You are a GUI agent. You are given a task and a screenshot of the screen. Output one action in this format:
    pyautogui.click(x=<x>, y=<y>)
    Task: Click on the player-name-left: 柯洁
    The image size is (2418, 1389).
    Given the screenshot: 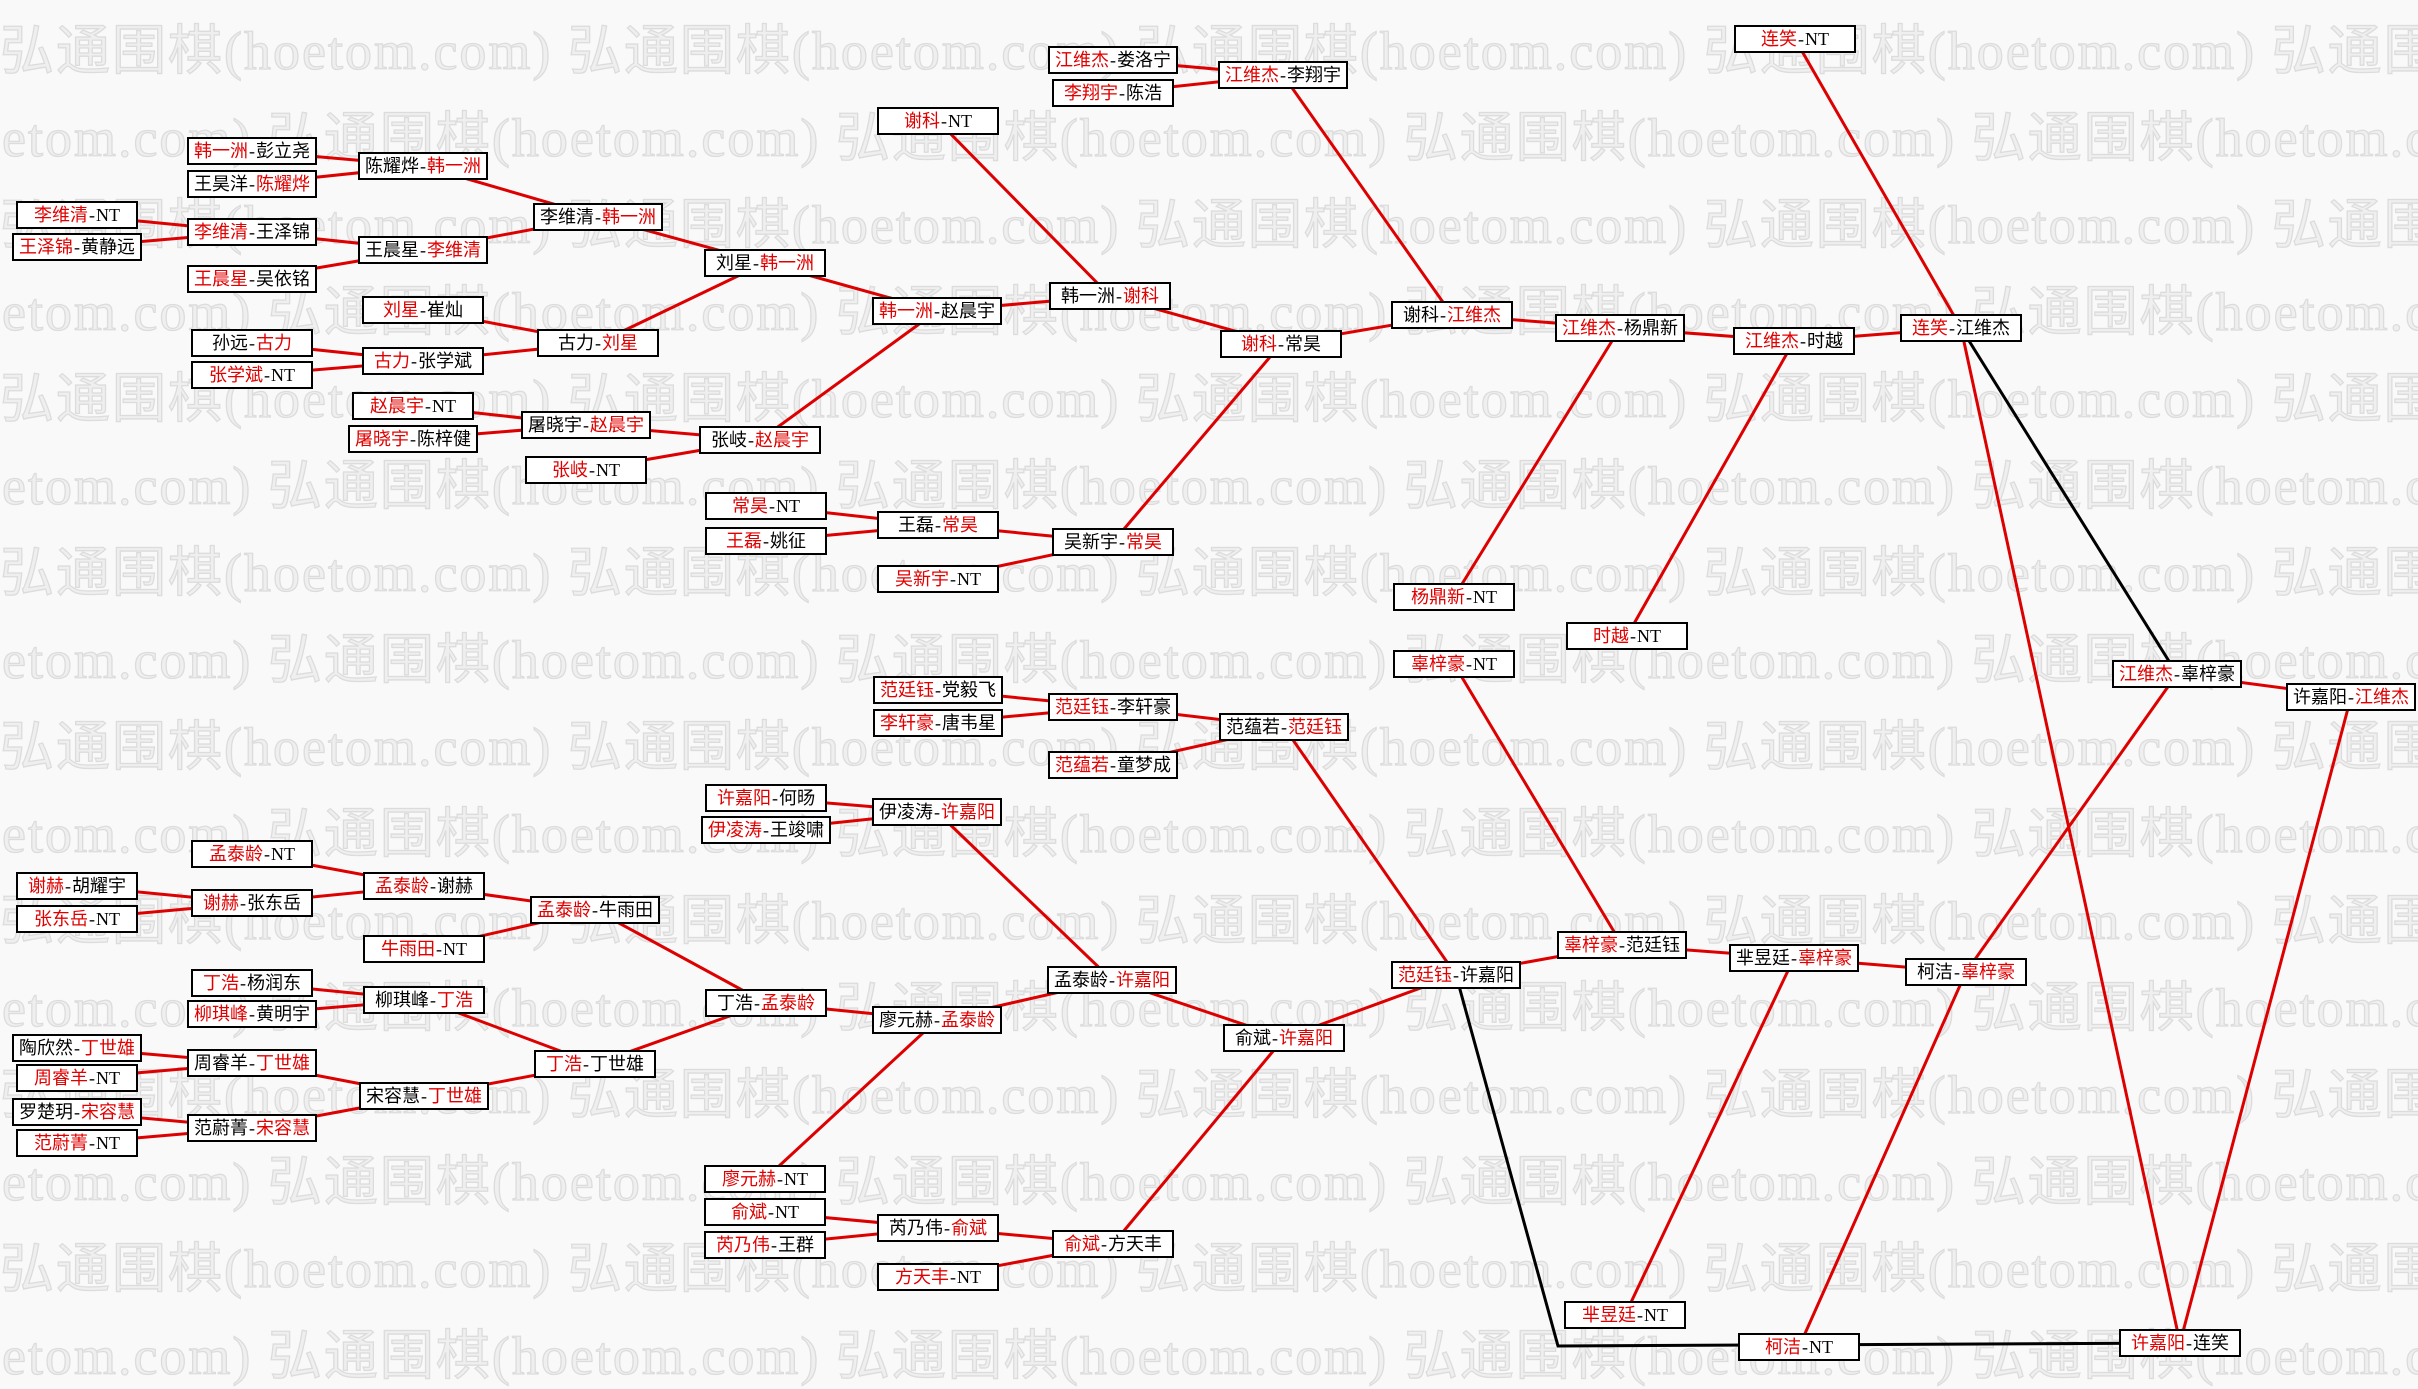 What is the action you would take?
    pyautogui.click(x=1935, y=972)
    